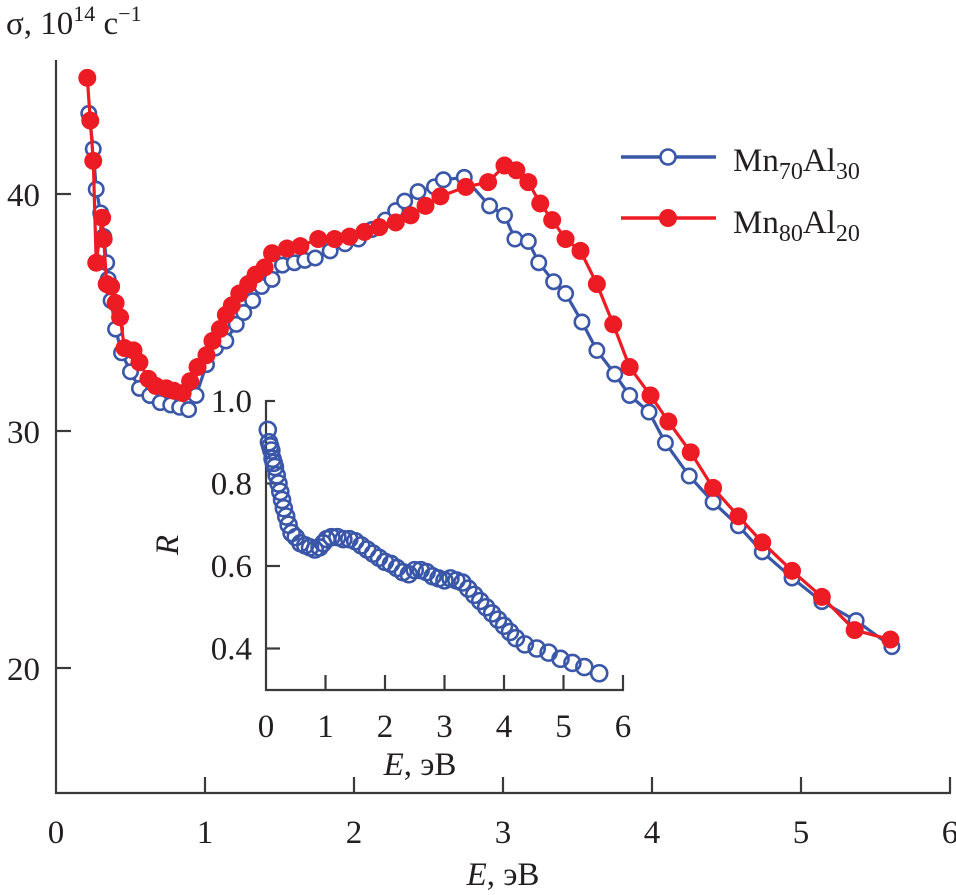 The width and height of the screenshot is (956, 895). Describe the element at coordinates (476, 875) in the screenshot. I see `x-label-italic: E` at that location.